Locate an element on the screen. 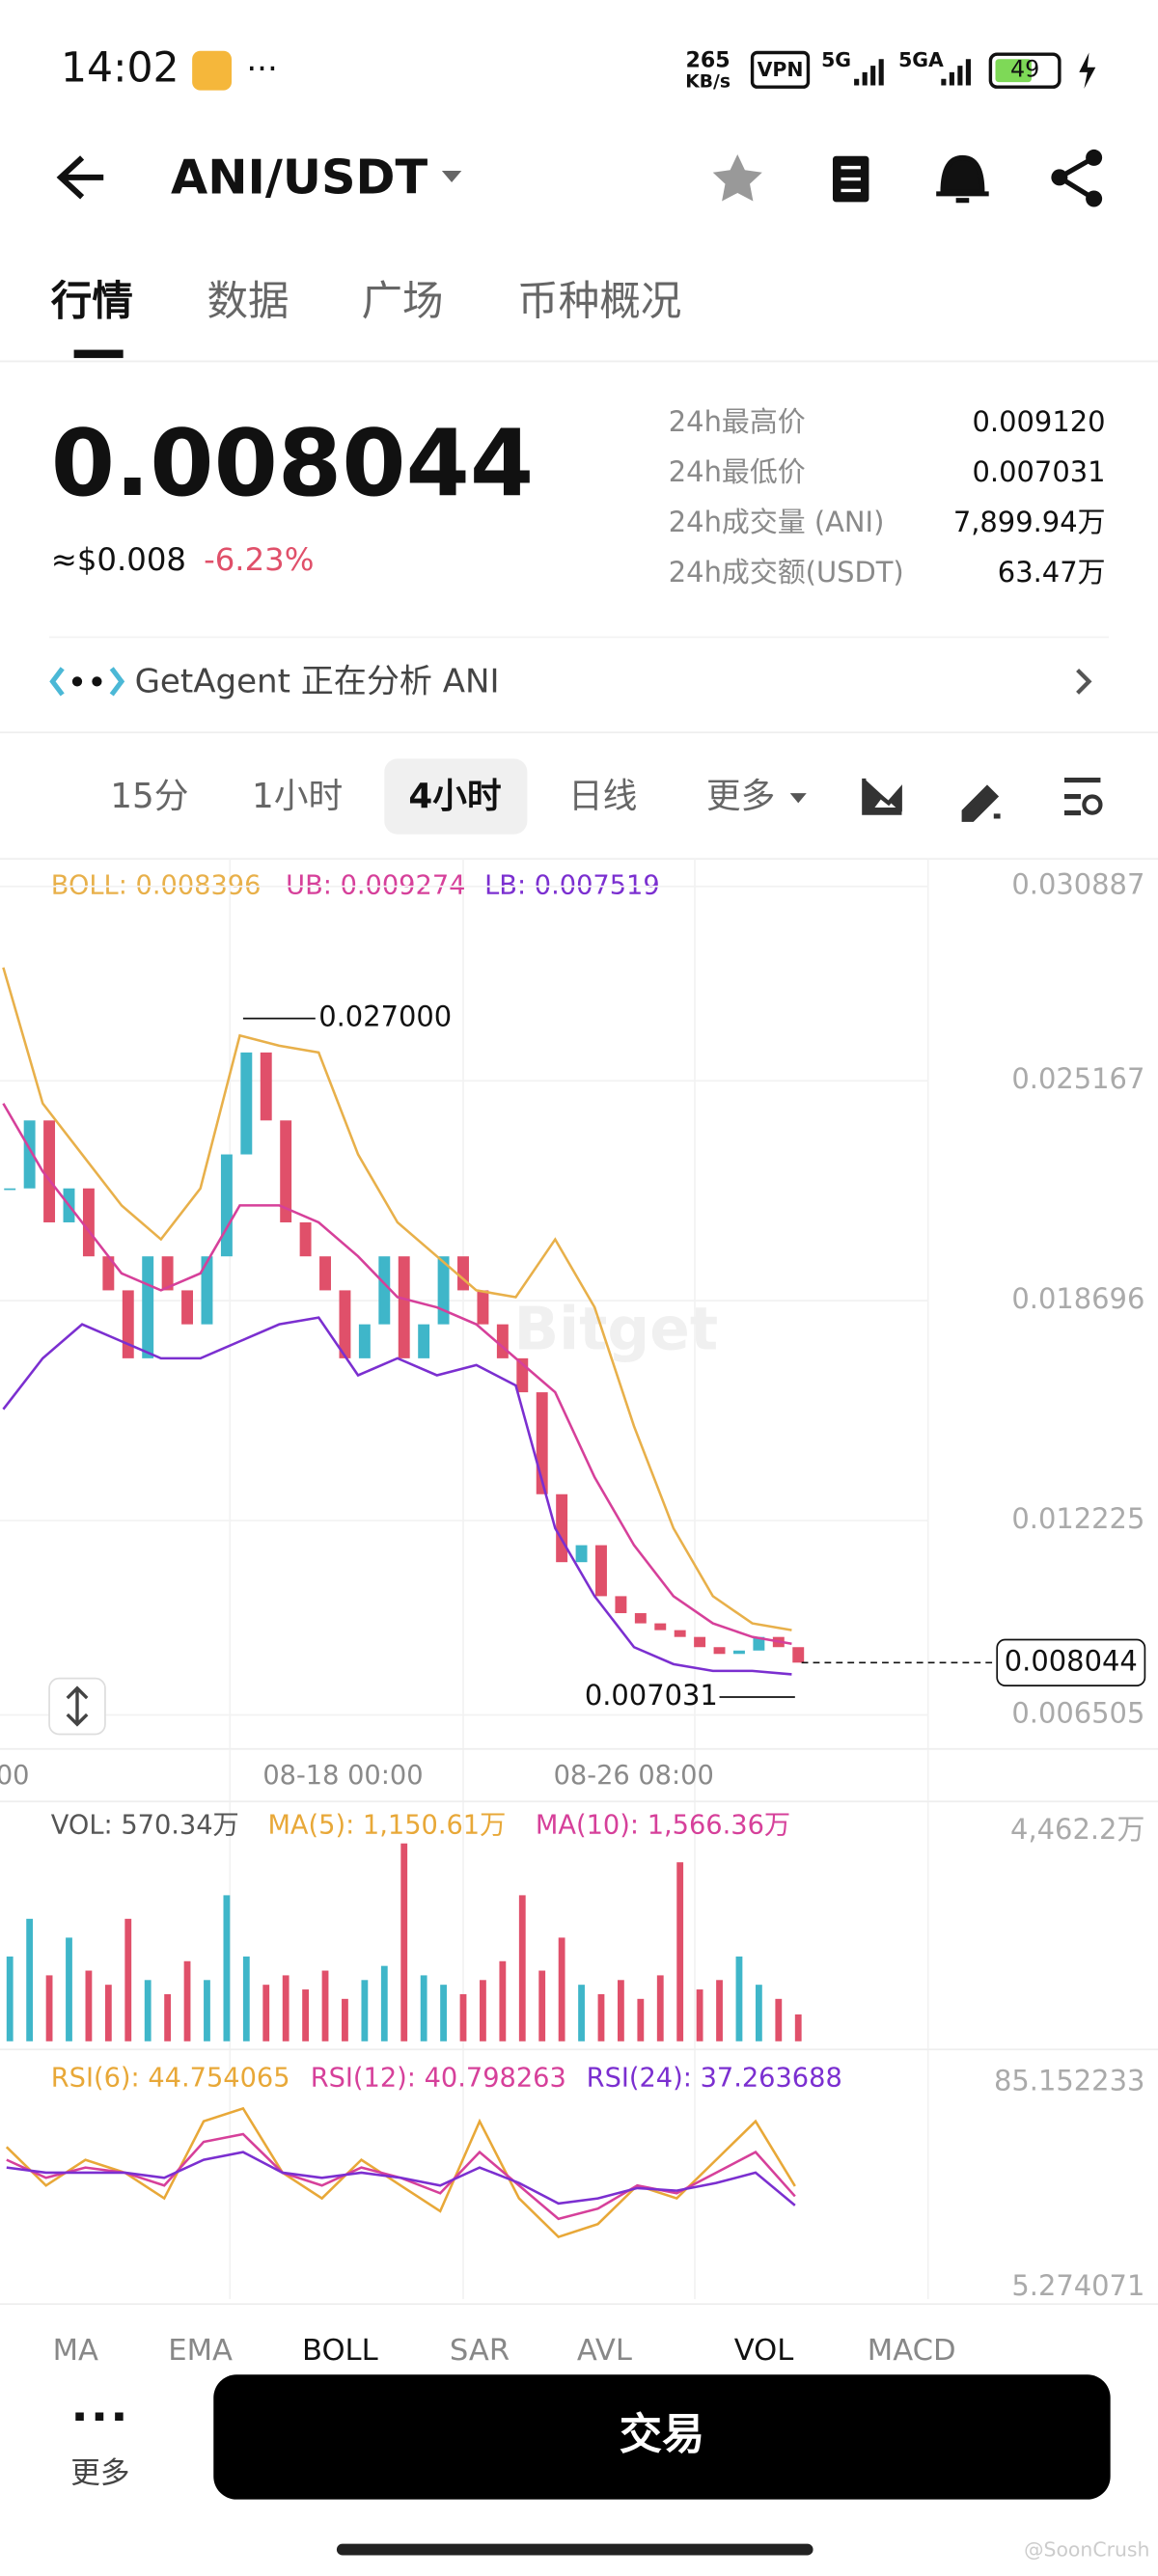 The image size is (1158, 2576). net-speed: 265 is located at coordinates (708, 60).